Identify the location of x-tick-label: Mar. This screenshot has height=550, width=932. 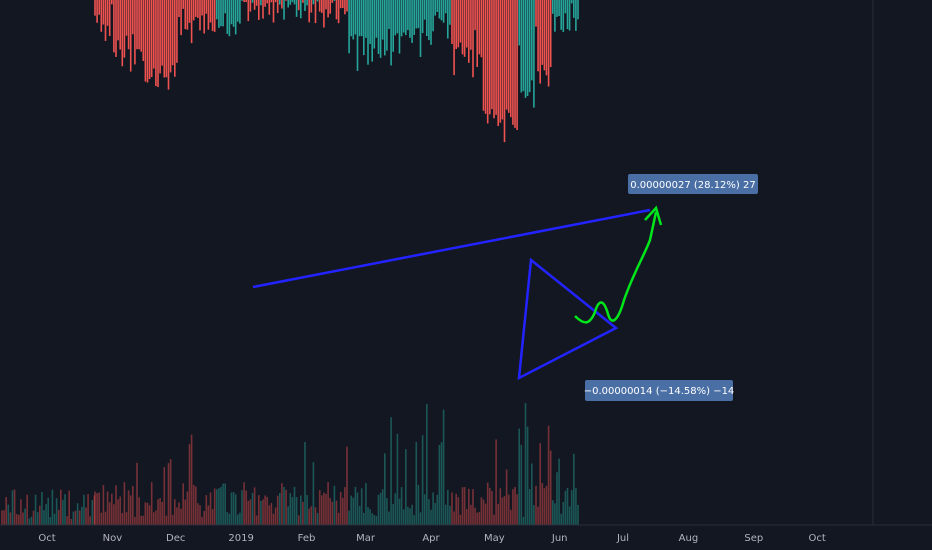
(366, 538).